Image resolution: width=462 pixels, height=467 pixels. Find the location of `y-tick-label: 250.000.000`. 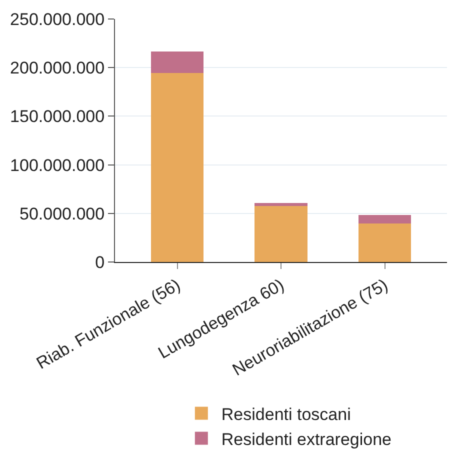

y-tick-label: 250.000.000 is located at coordinates (57, 19).